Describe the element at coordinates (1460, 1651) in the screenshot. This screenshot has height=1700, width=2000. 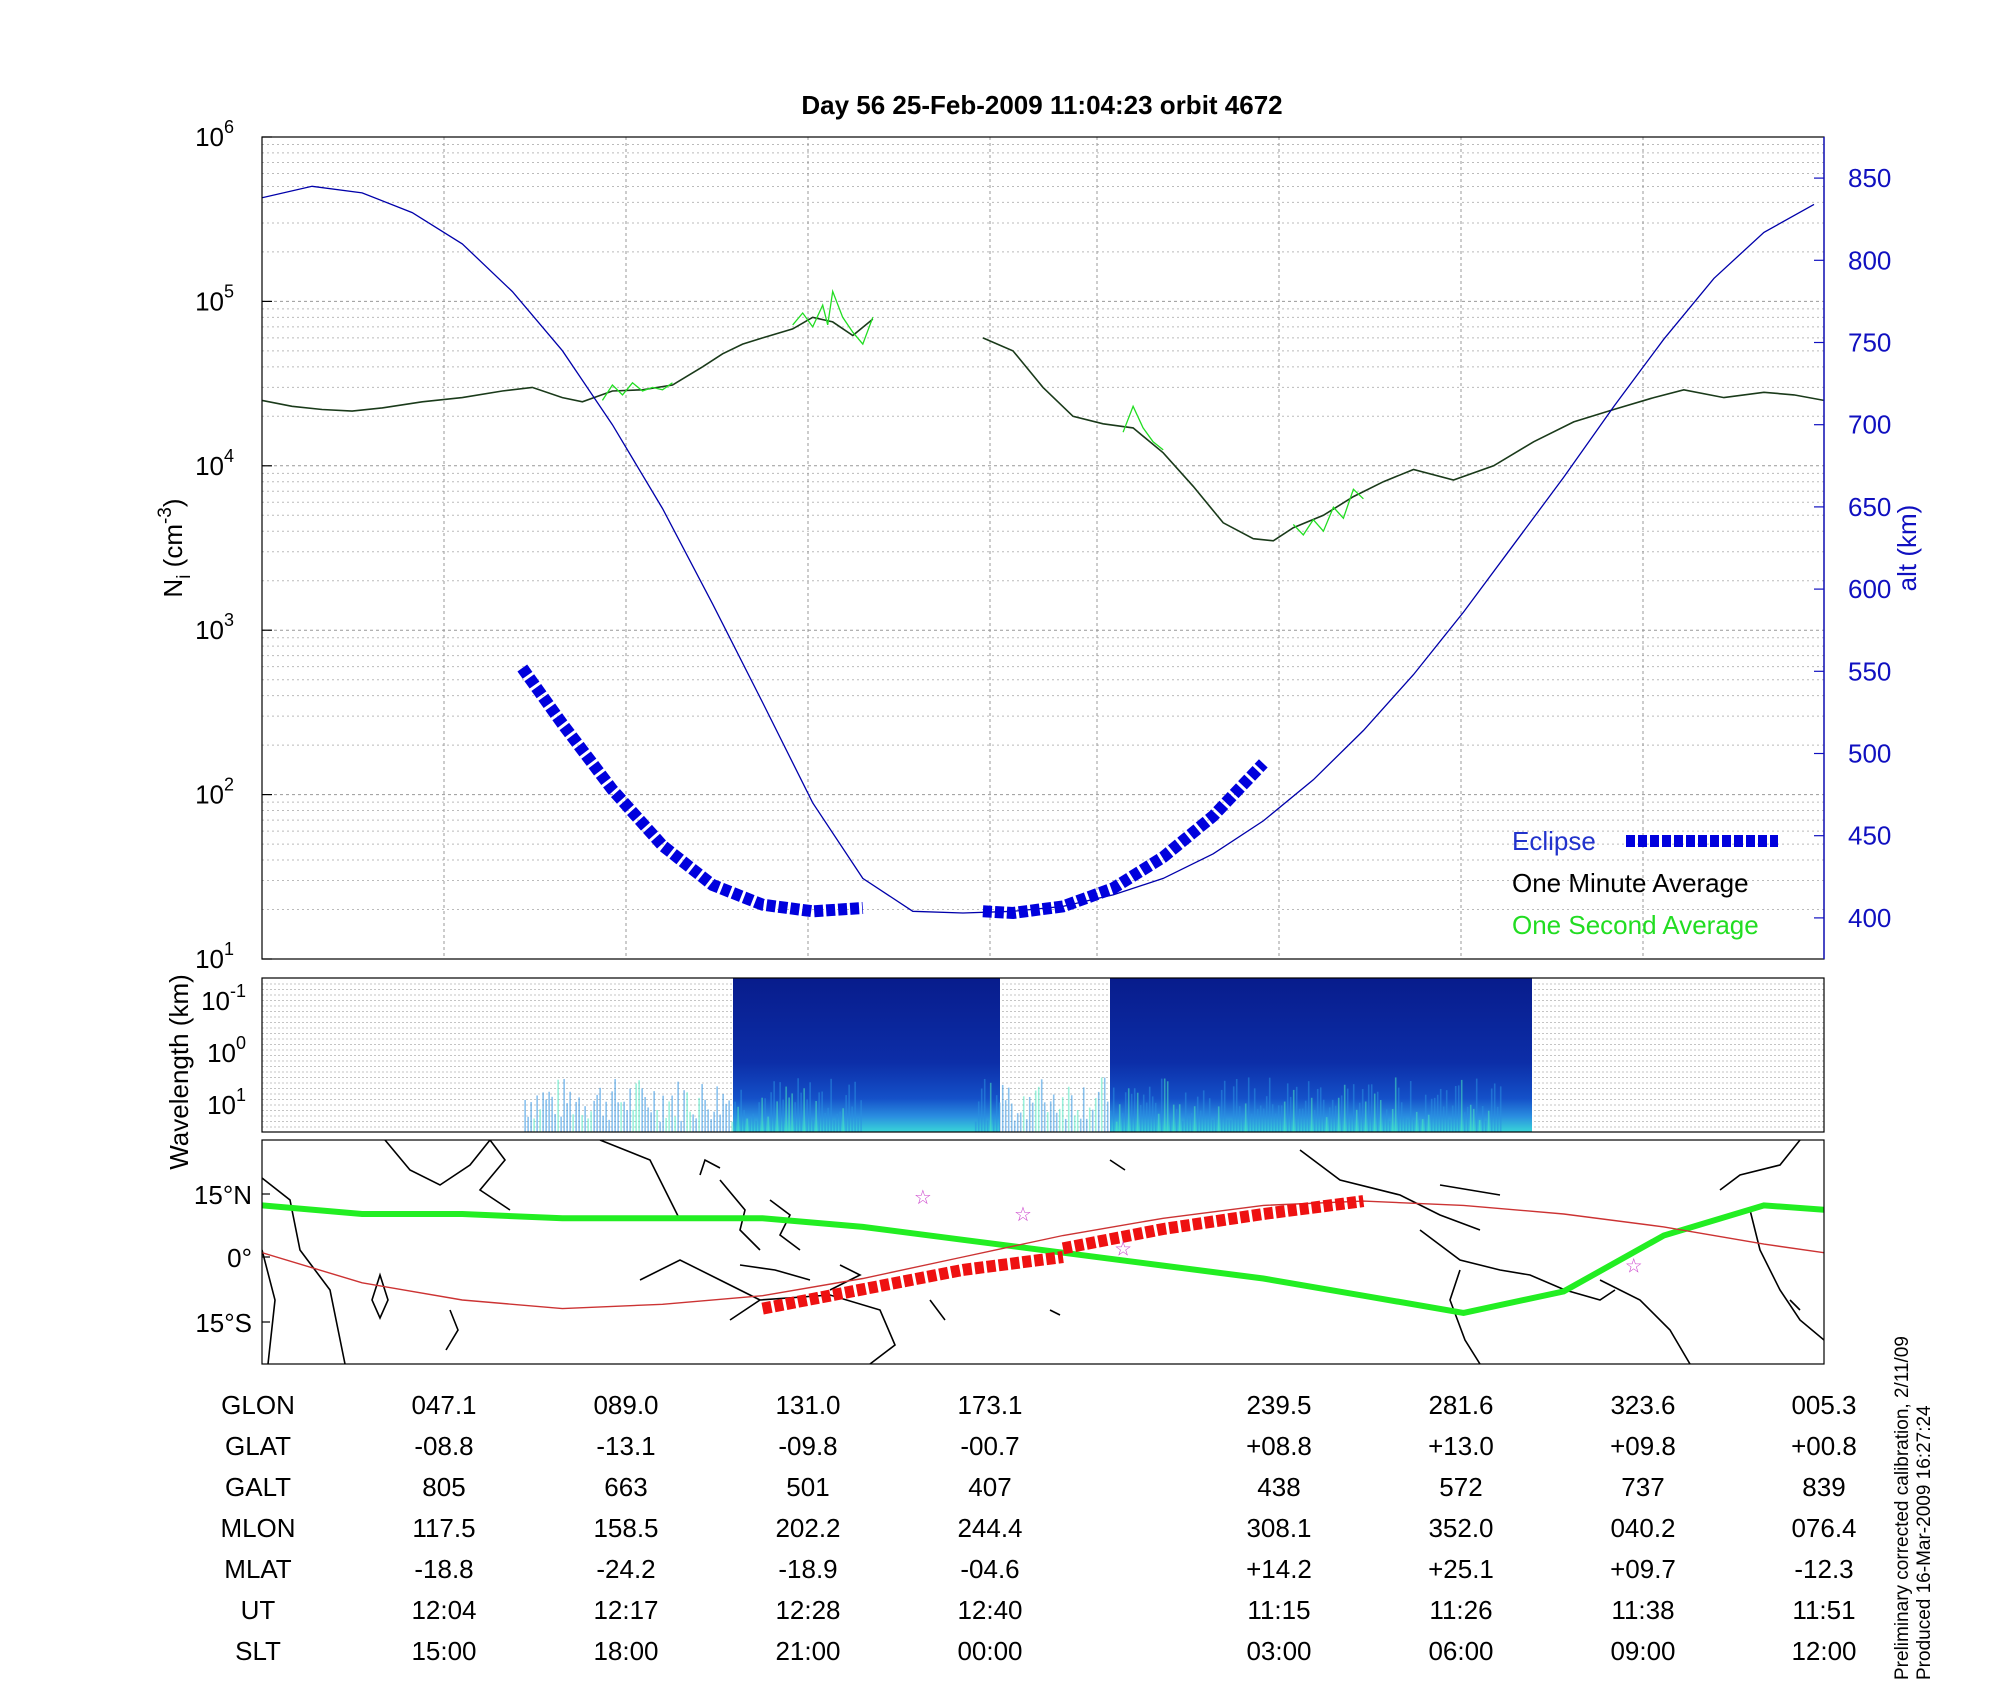
I see `table-cell: 06:00` at that location.